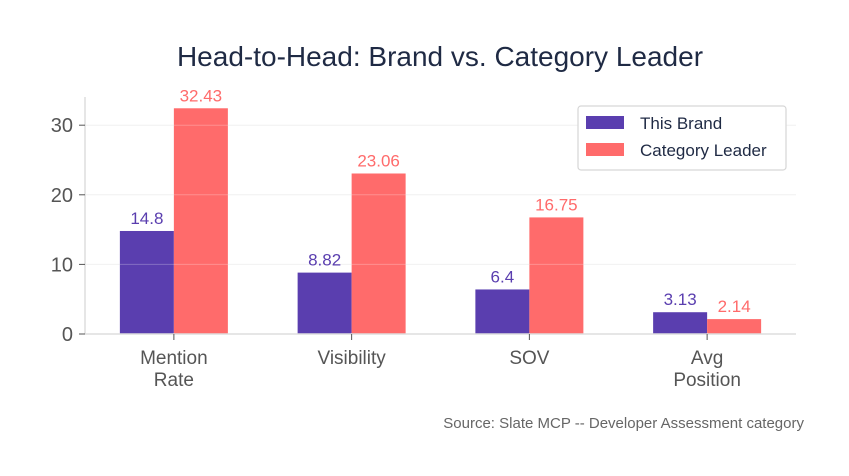 The image size is (849, 476). Describe the element at coordinates (174, 380) in the screenshot. I see `x-tick-label: Rate` at that location.